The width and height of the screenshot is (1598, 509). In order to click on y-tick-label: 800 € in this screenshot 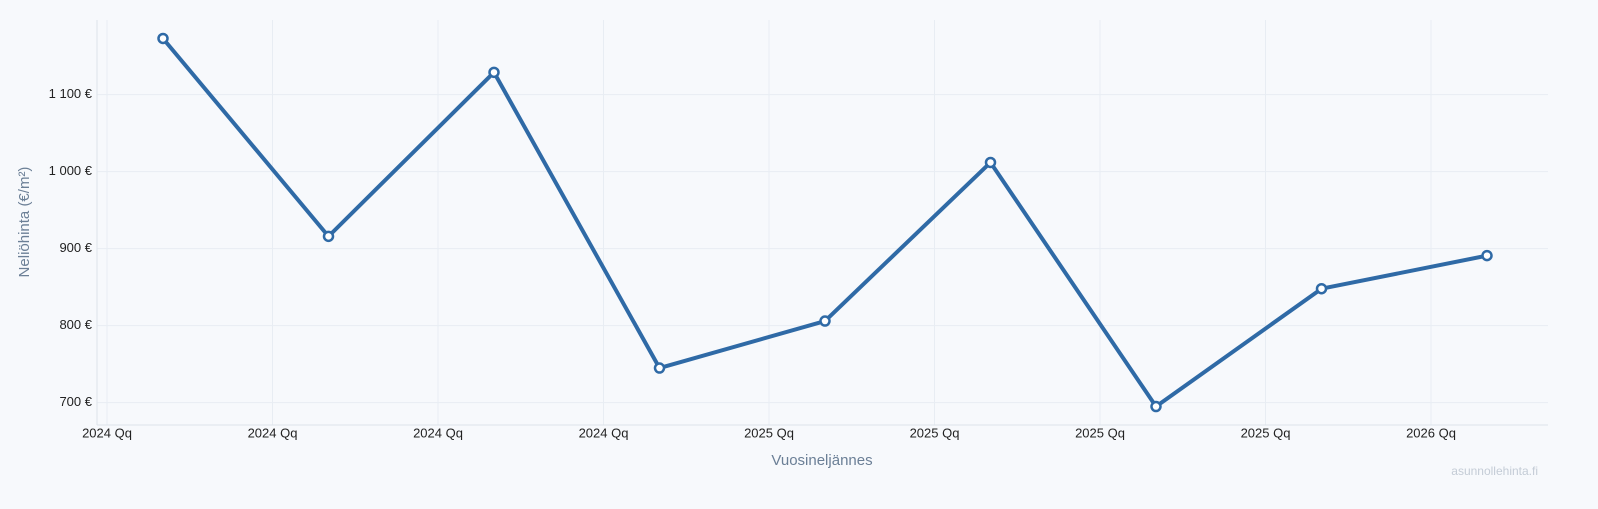, I will do `click(75, 324)`.